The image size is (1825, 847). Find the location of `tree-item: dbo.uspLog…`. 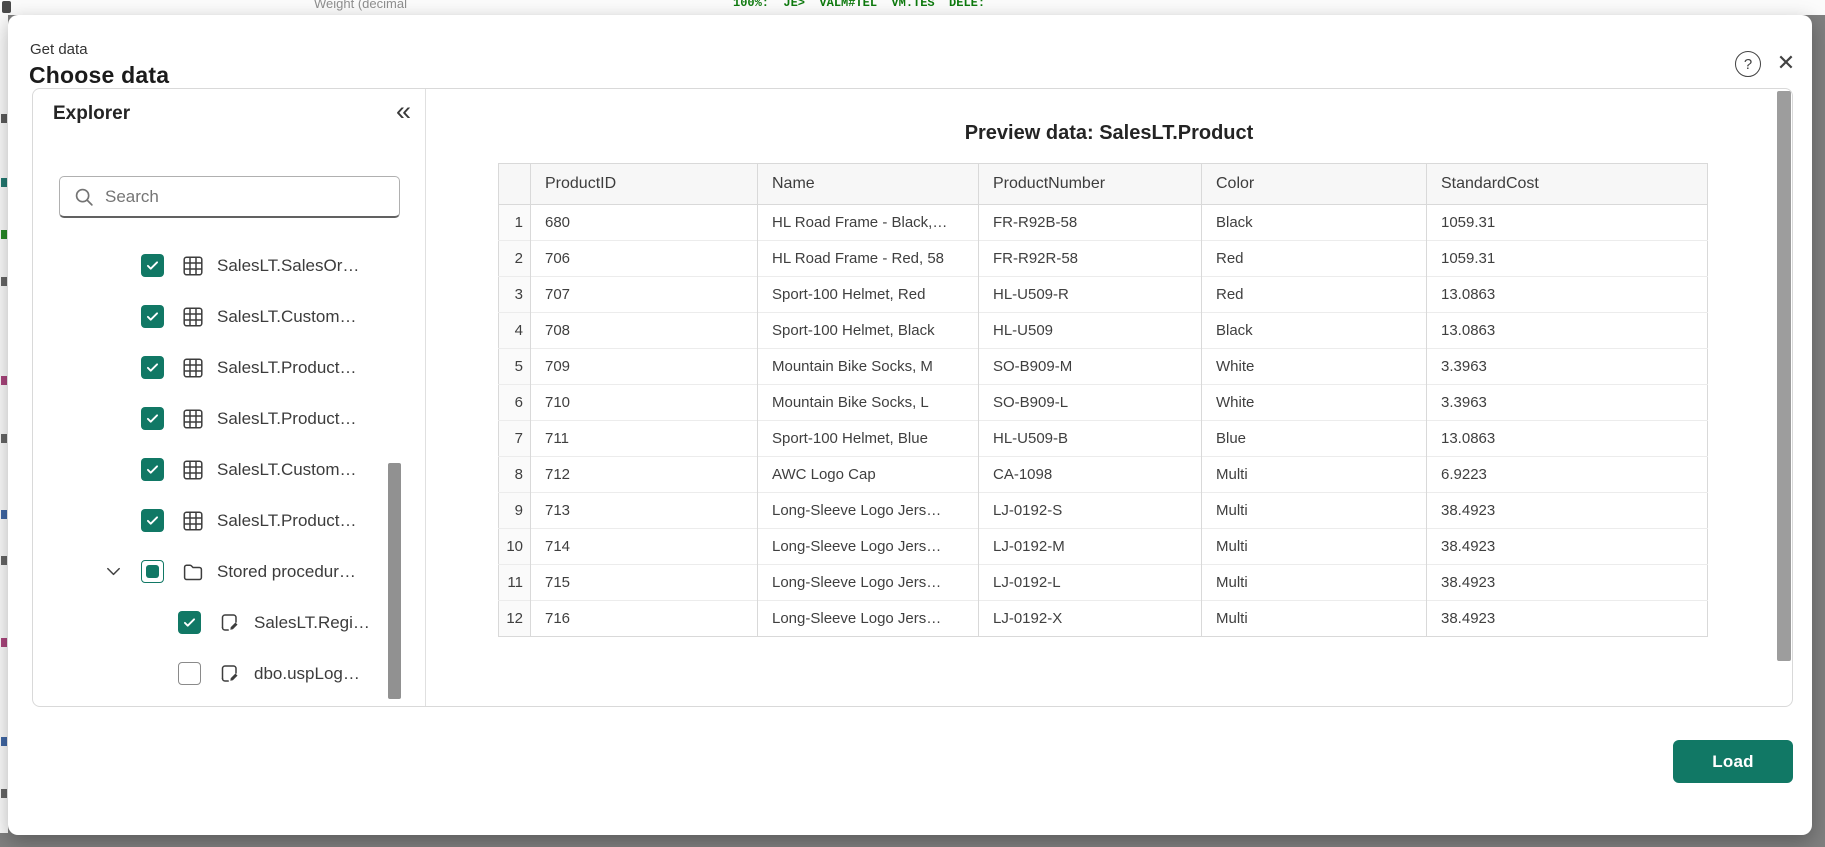

tree-item: dbo.uspLog… is located at coordinates (220, 673).